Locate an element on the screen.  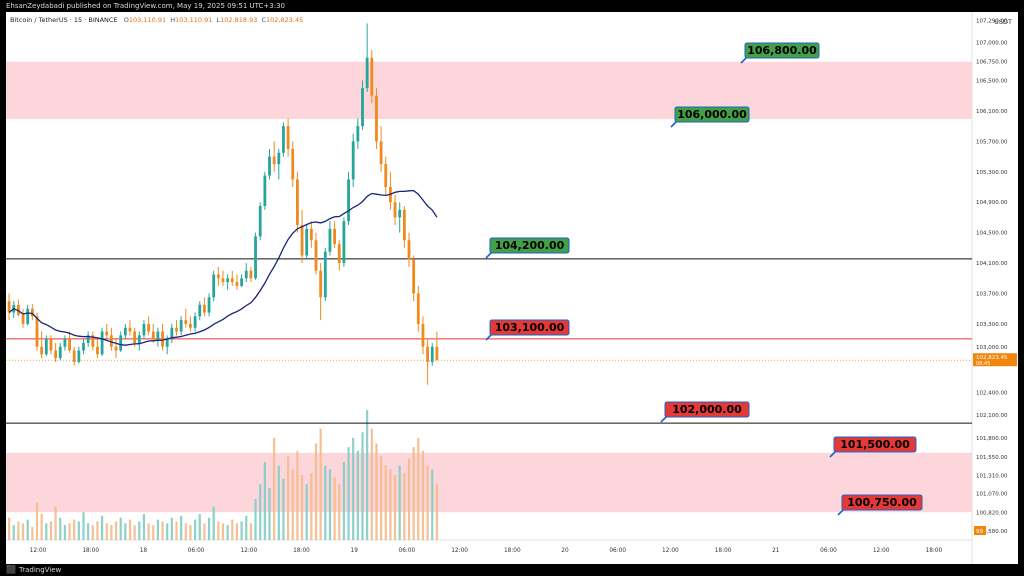
price-target-text: 103,100.00 is located at coordinates (530, 327).